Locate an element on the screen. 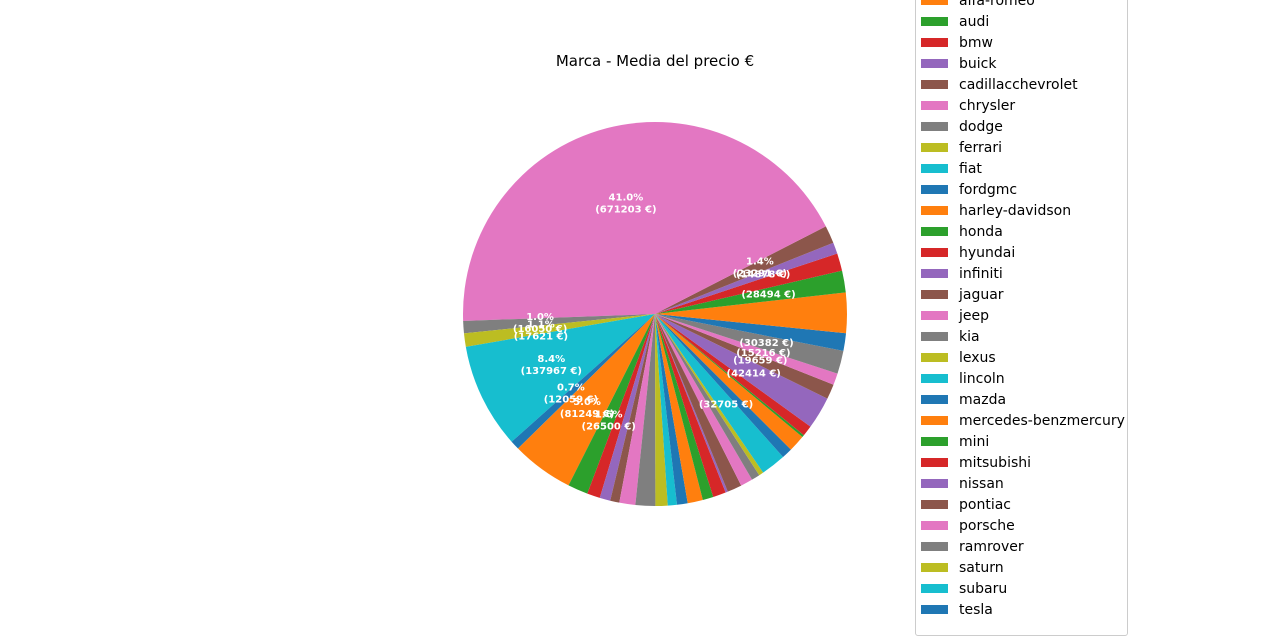  legend-label: mercedes-benzmercury is located at coordinates (1042, 420).